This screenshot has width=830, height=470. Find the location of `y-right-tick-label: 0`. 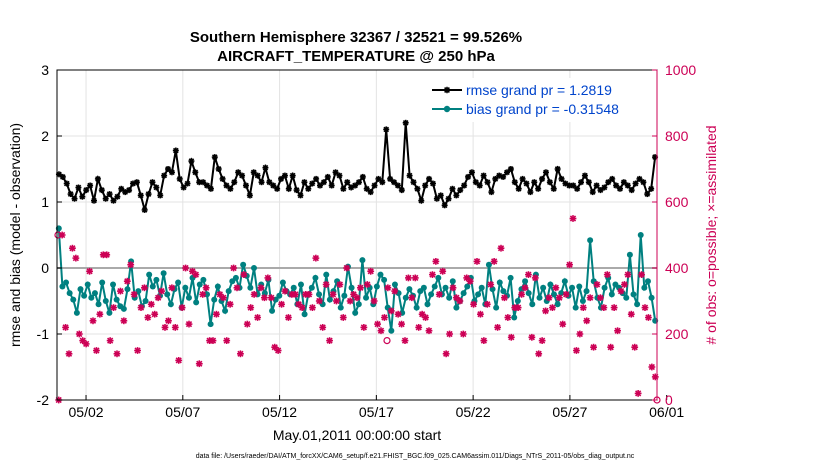

y-right-tick-label: 0 is located at coordinates (669, 400).